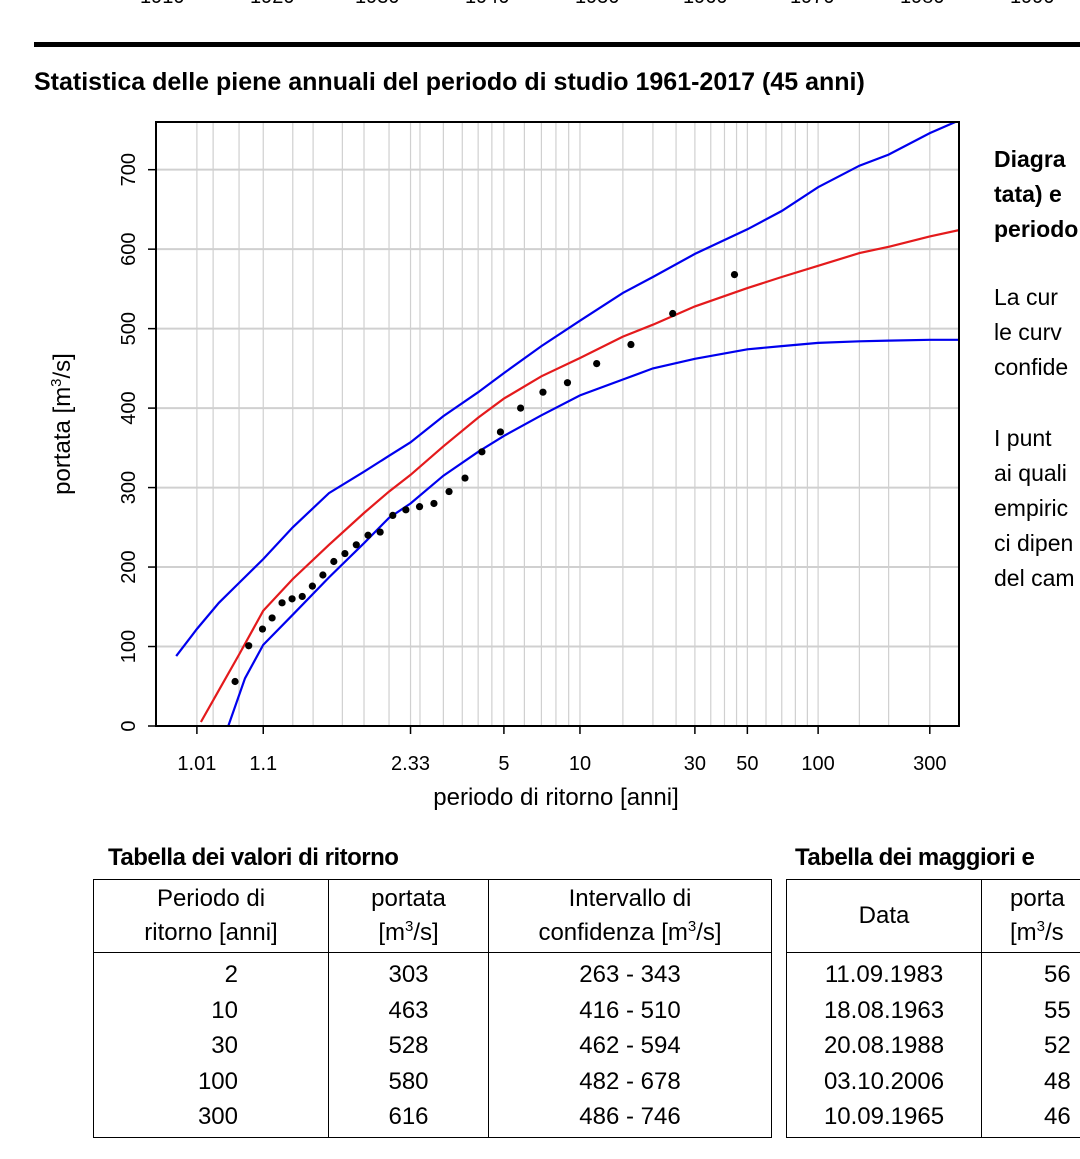 This screenshot has height=1159, width=1080. What do you see at coordinates (1034, 508) in the screenshot?
I see `side-text-line: empiric` at bounding box center [1034, 508].